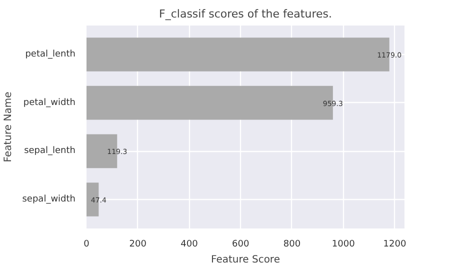  I want to click on x-tick-label: 200, so click(138, 245).